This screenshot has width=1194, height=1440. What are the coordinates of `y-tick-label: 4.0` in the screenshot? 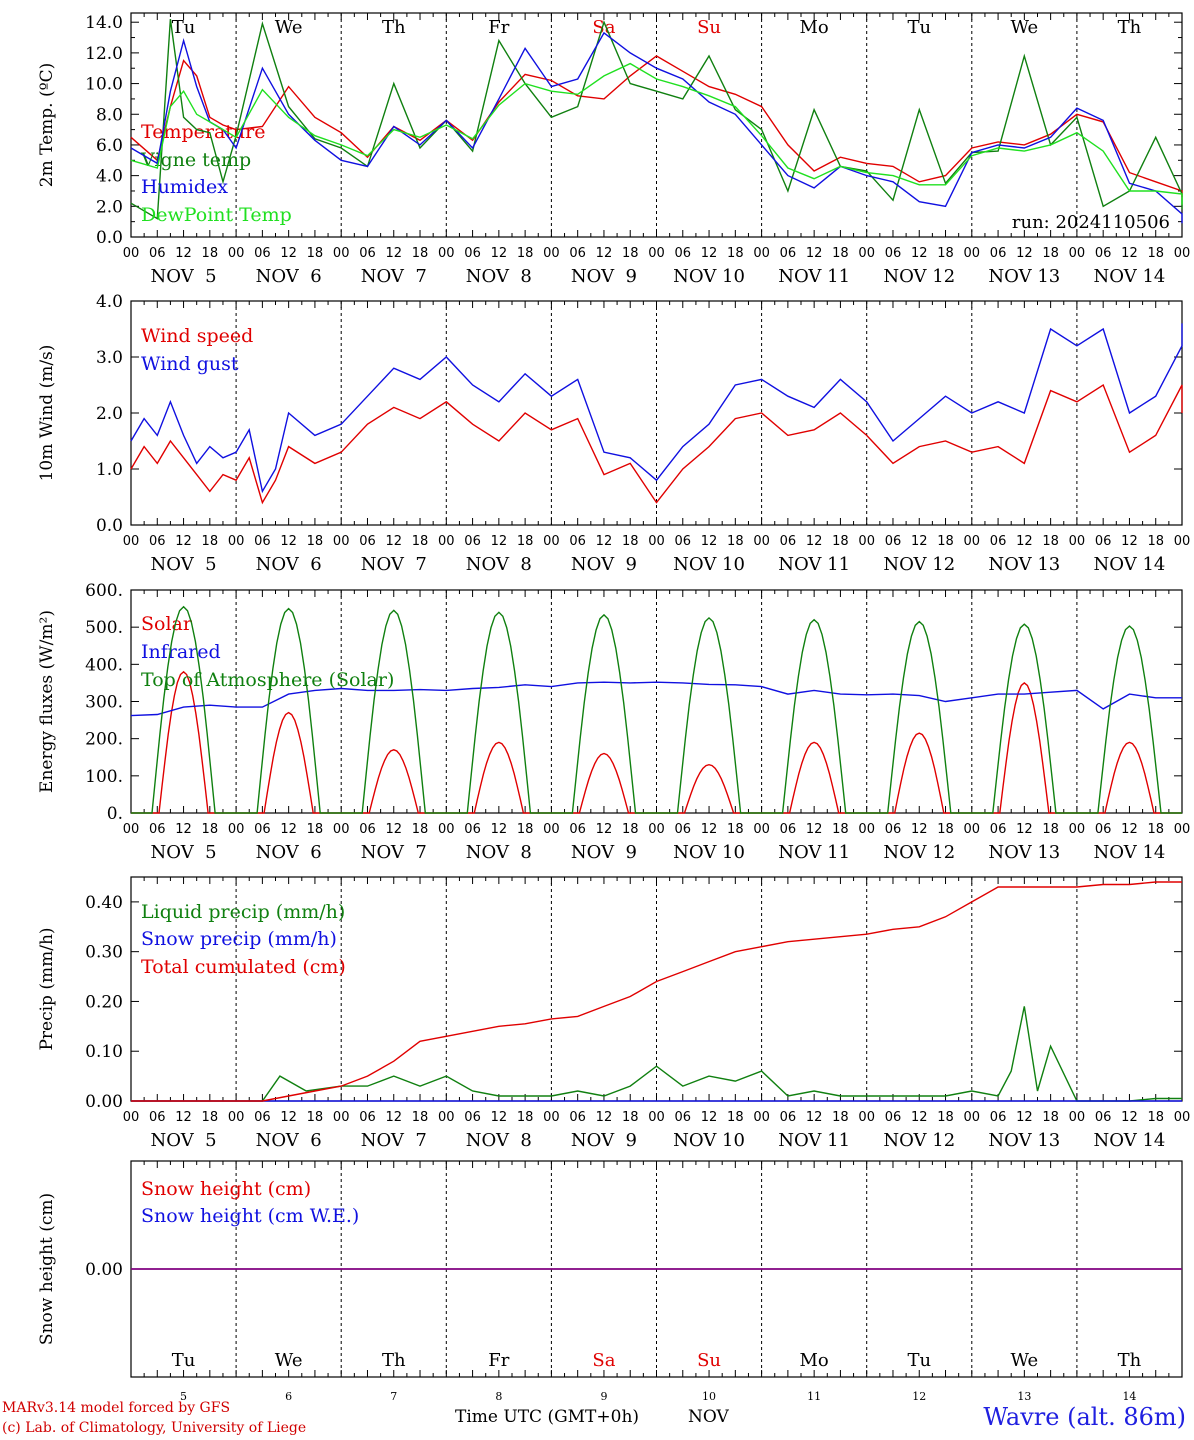 It's located at (109, 302).